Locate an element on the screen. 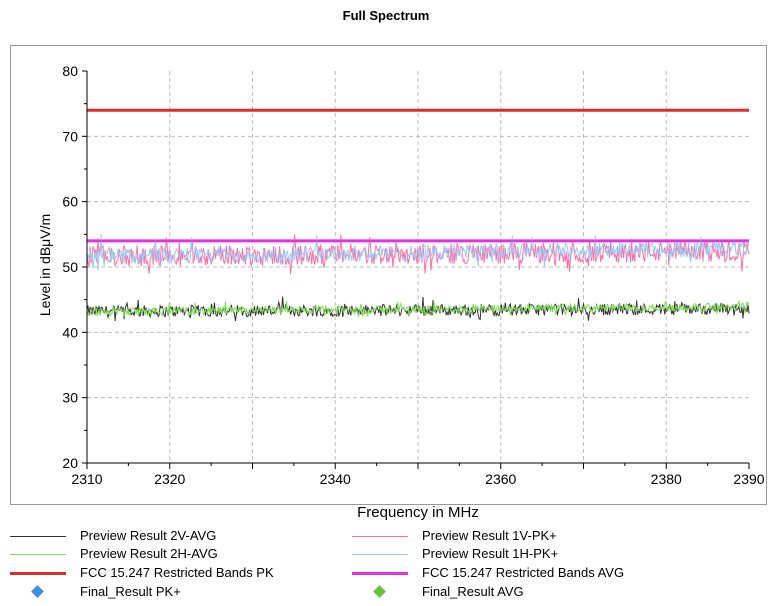 This screenshot has width=772, height=606. y-tick-label: 80 is located at coordinates (70, 71).